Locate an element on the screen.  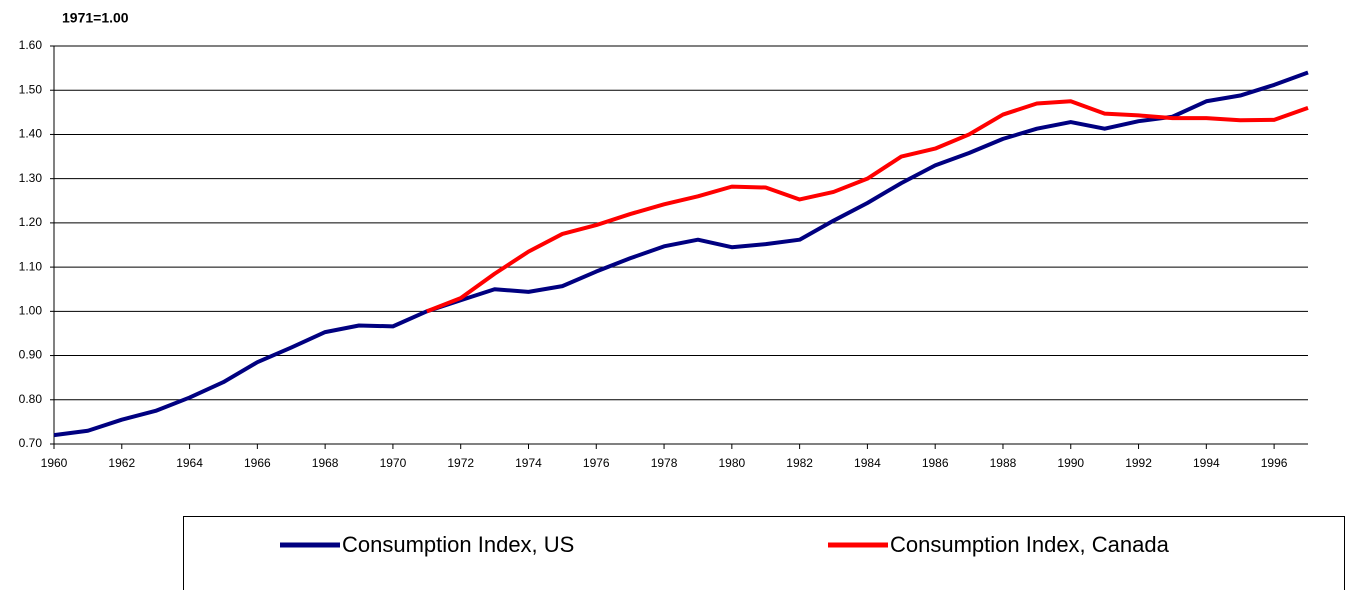
x-tick-label: 1986 is located at coordinates (935, 463).